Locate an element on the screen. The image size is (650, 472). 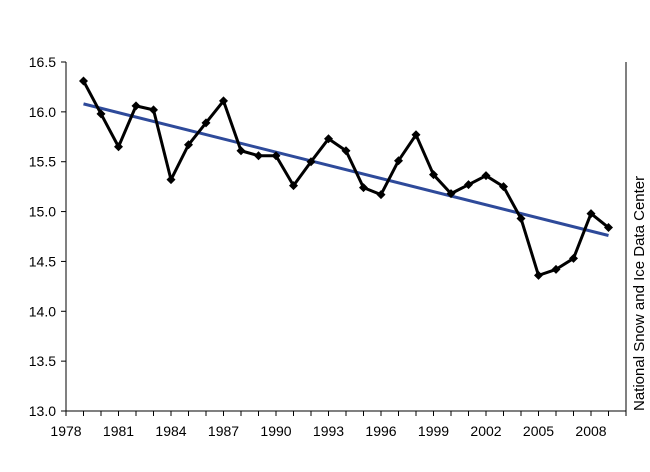
credit-text: National Snow and Ice Data Center is located at coordinates (639, 293).